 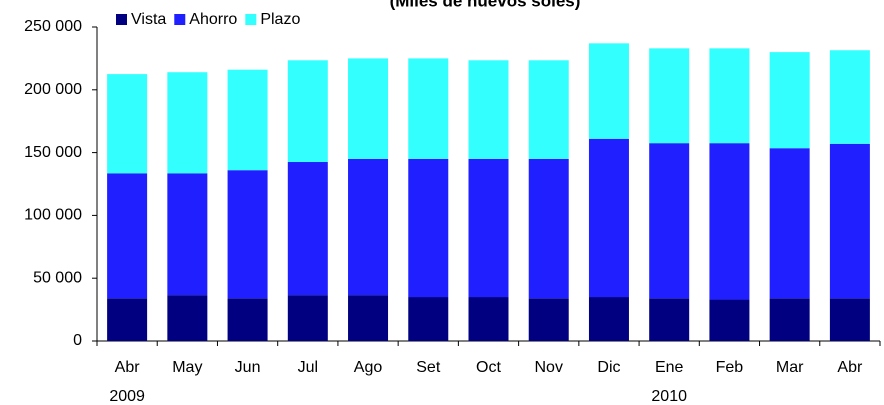 What do you see at coordinates (730, 367) in the screenshot?
I see `x-tick-label: Feb` at bounding box center [730, 367].